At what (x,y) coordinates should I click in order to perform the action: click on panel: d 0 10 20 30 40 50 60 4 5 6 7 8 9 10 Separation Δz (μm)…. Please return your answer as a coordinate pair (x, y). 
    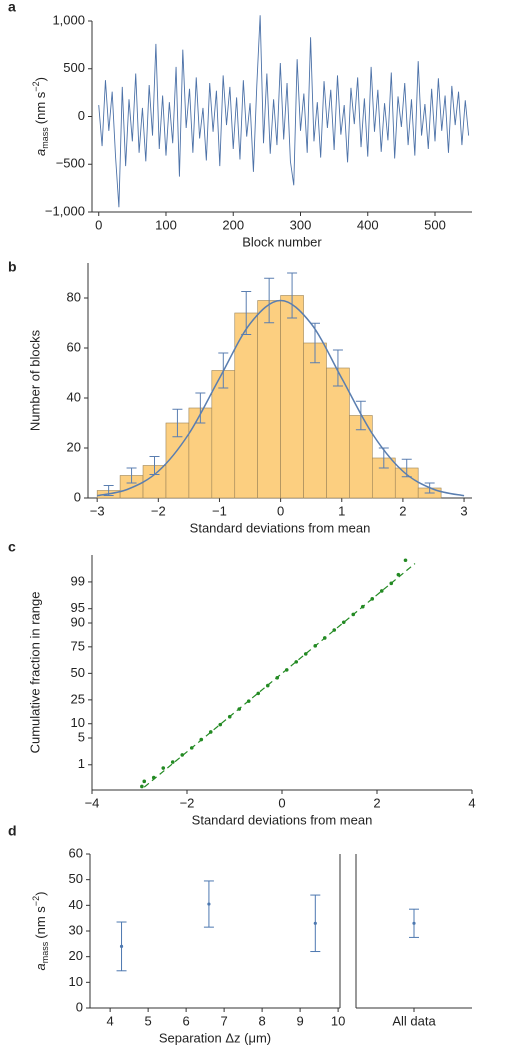
    Looking at the image, I should click on (176, 934).